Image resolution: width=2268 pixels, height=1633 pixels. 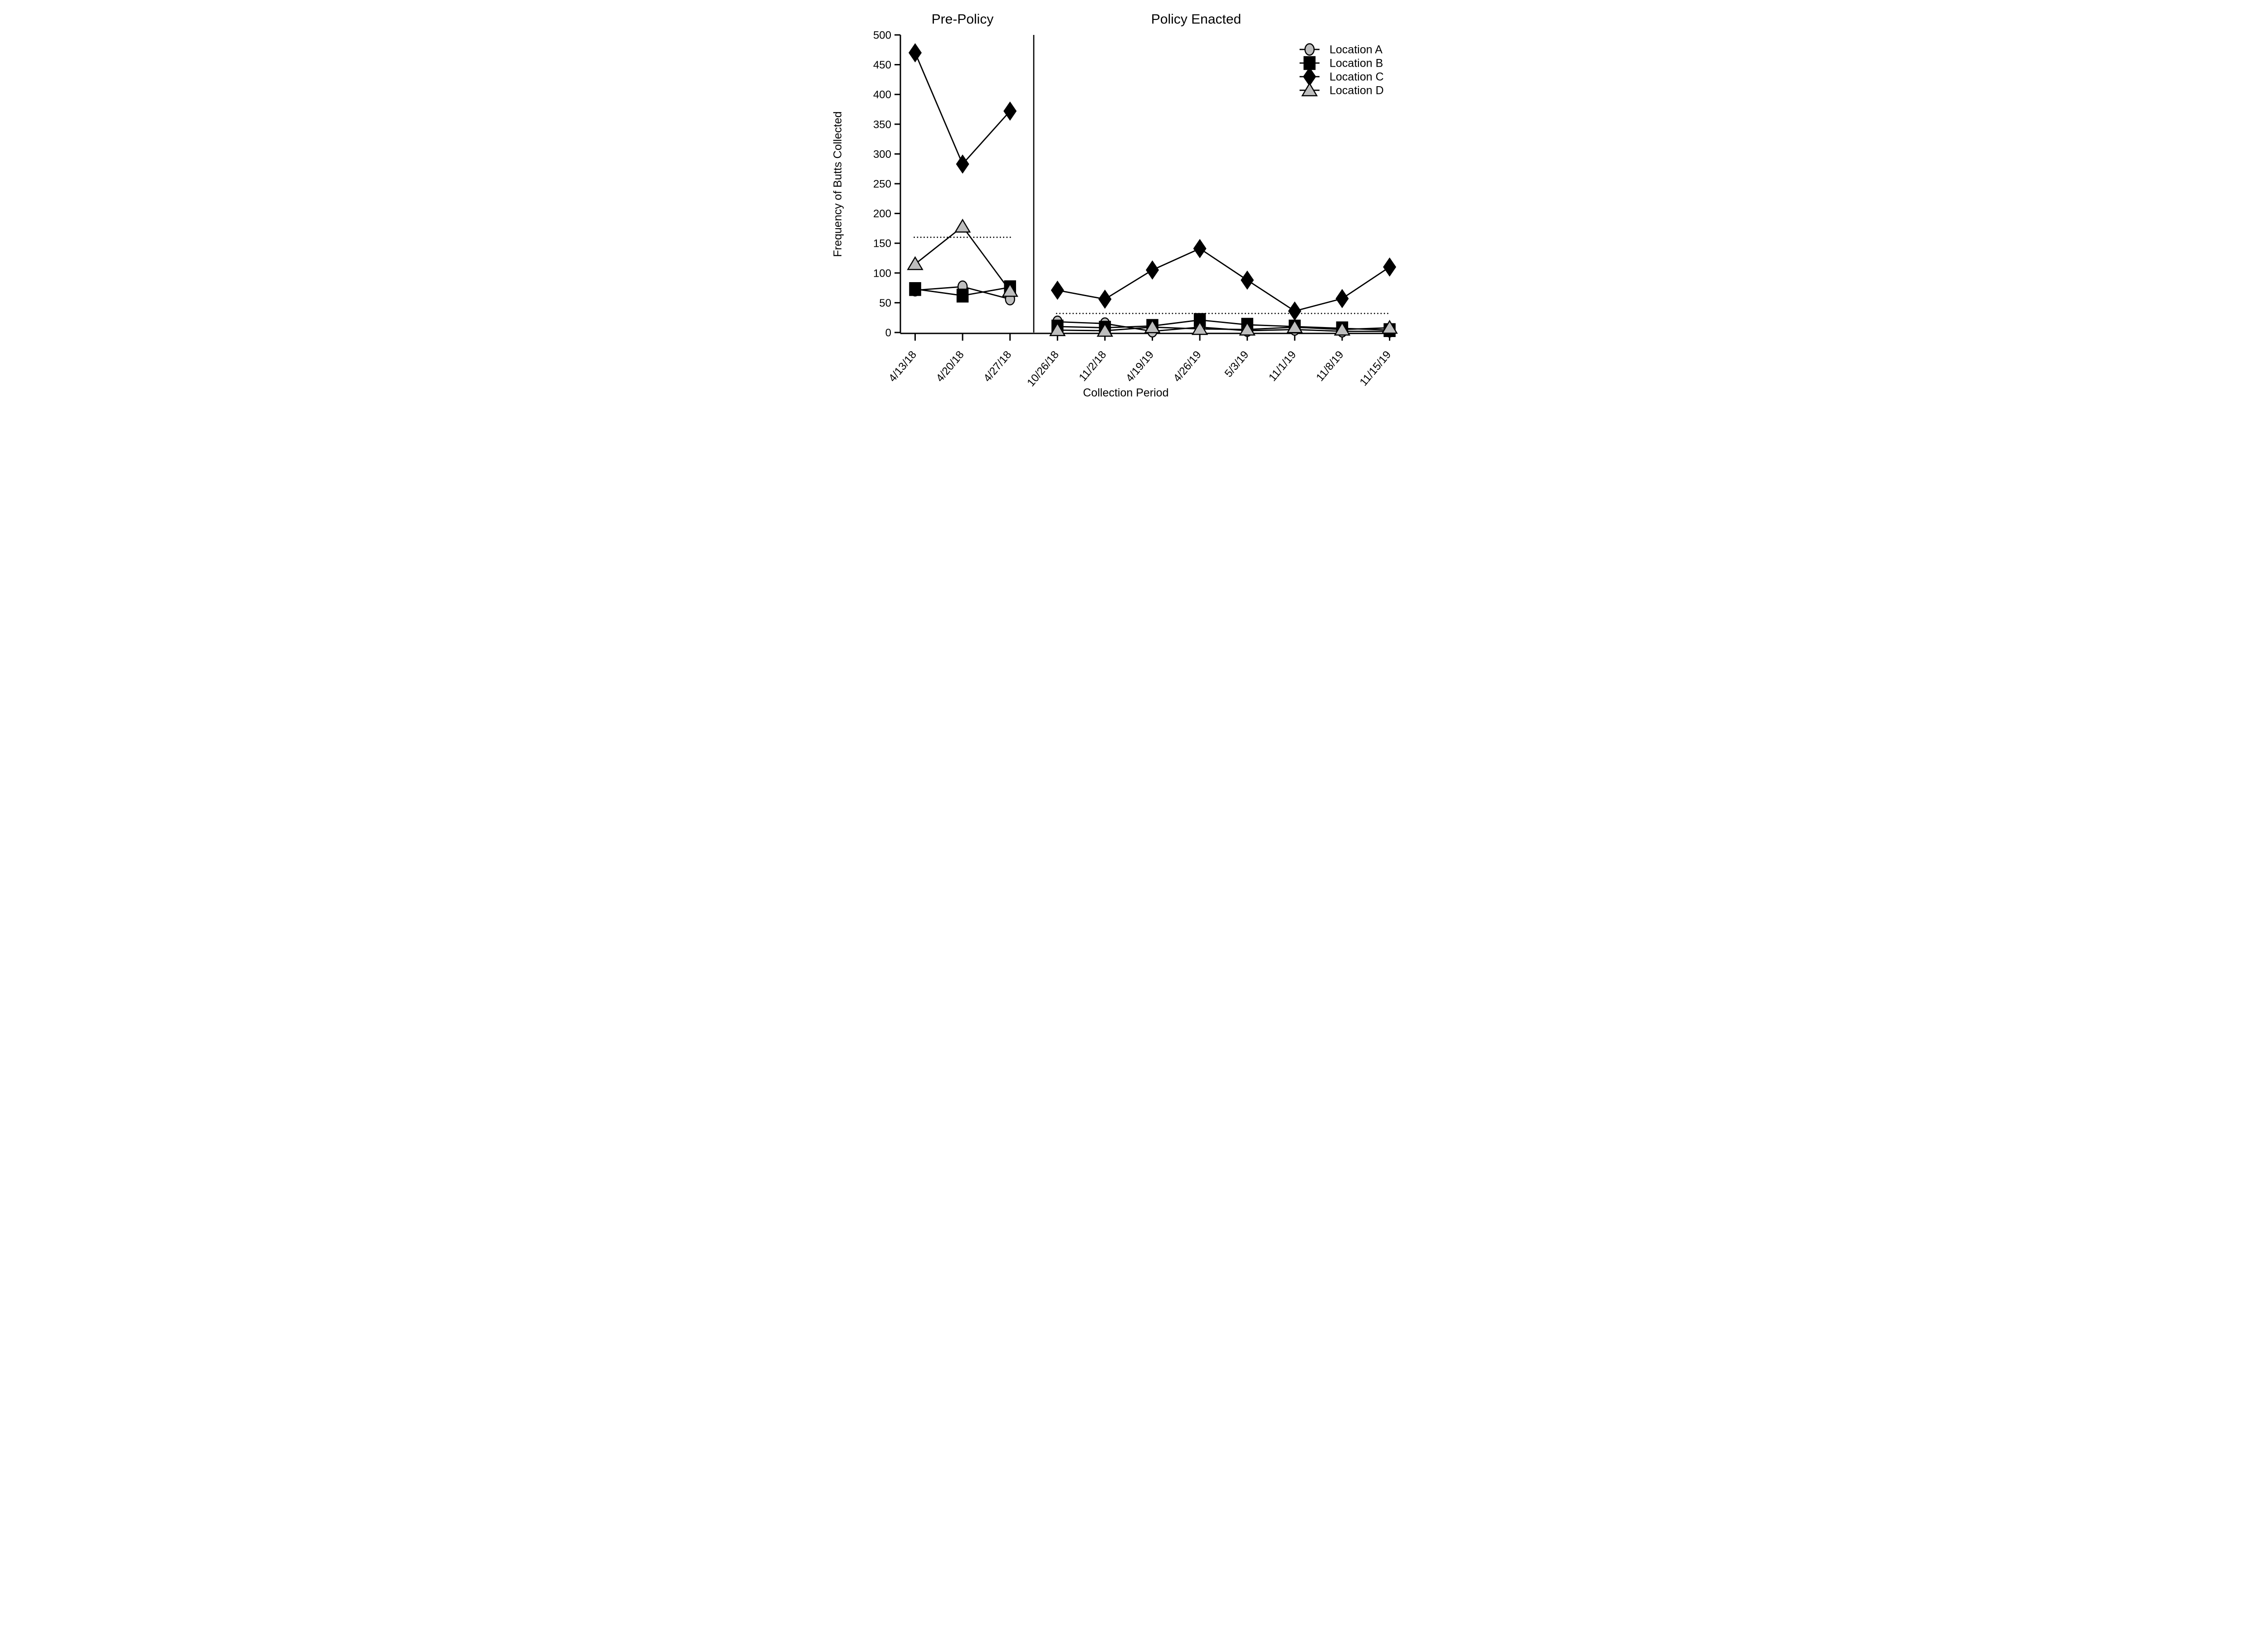 I want to click on marker-location-d-11/2/18, so click(x=1105, y=330).